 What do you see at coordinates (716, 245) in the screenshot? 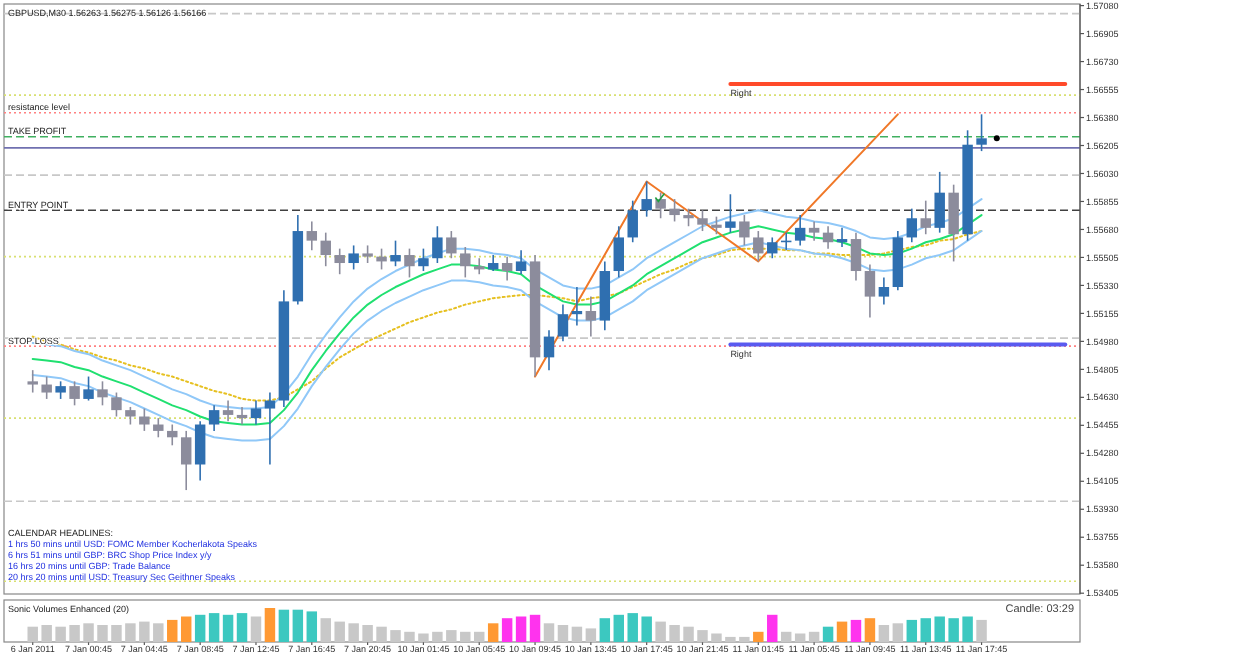
I see `line-series` at bounding box center [716, 245].